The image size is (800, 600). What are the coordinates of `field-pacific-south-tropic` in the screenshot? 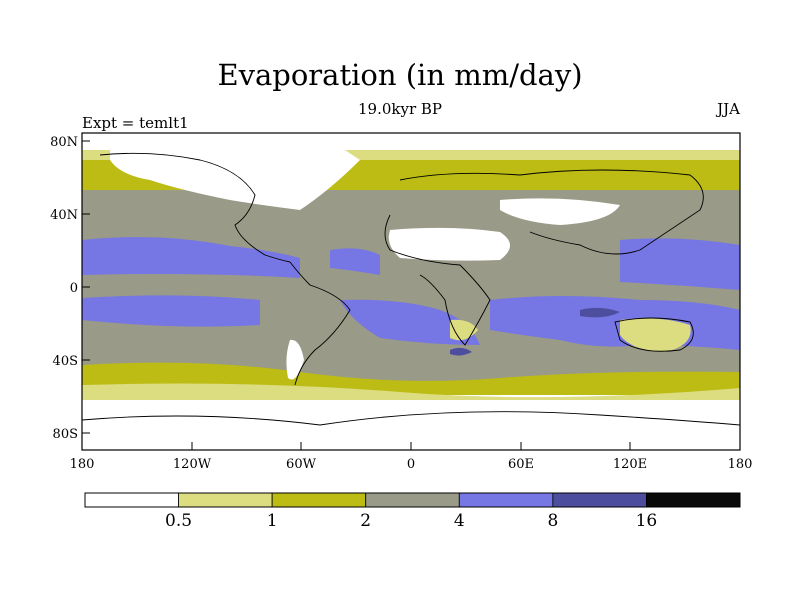 It's located at (171, 311).